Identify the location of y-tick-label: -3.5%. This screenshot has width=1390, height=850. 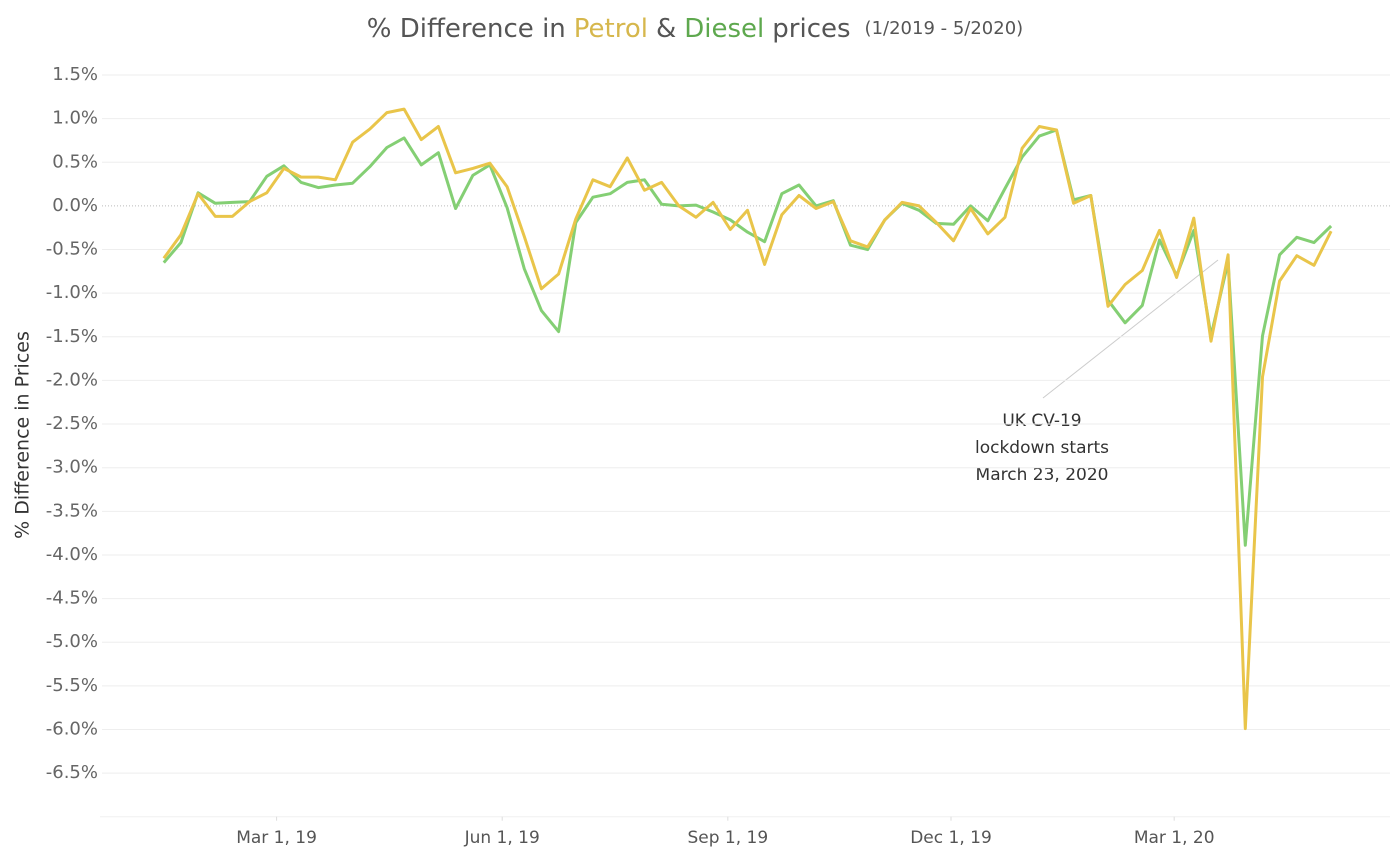
(72, 510).